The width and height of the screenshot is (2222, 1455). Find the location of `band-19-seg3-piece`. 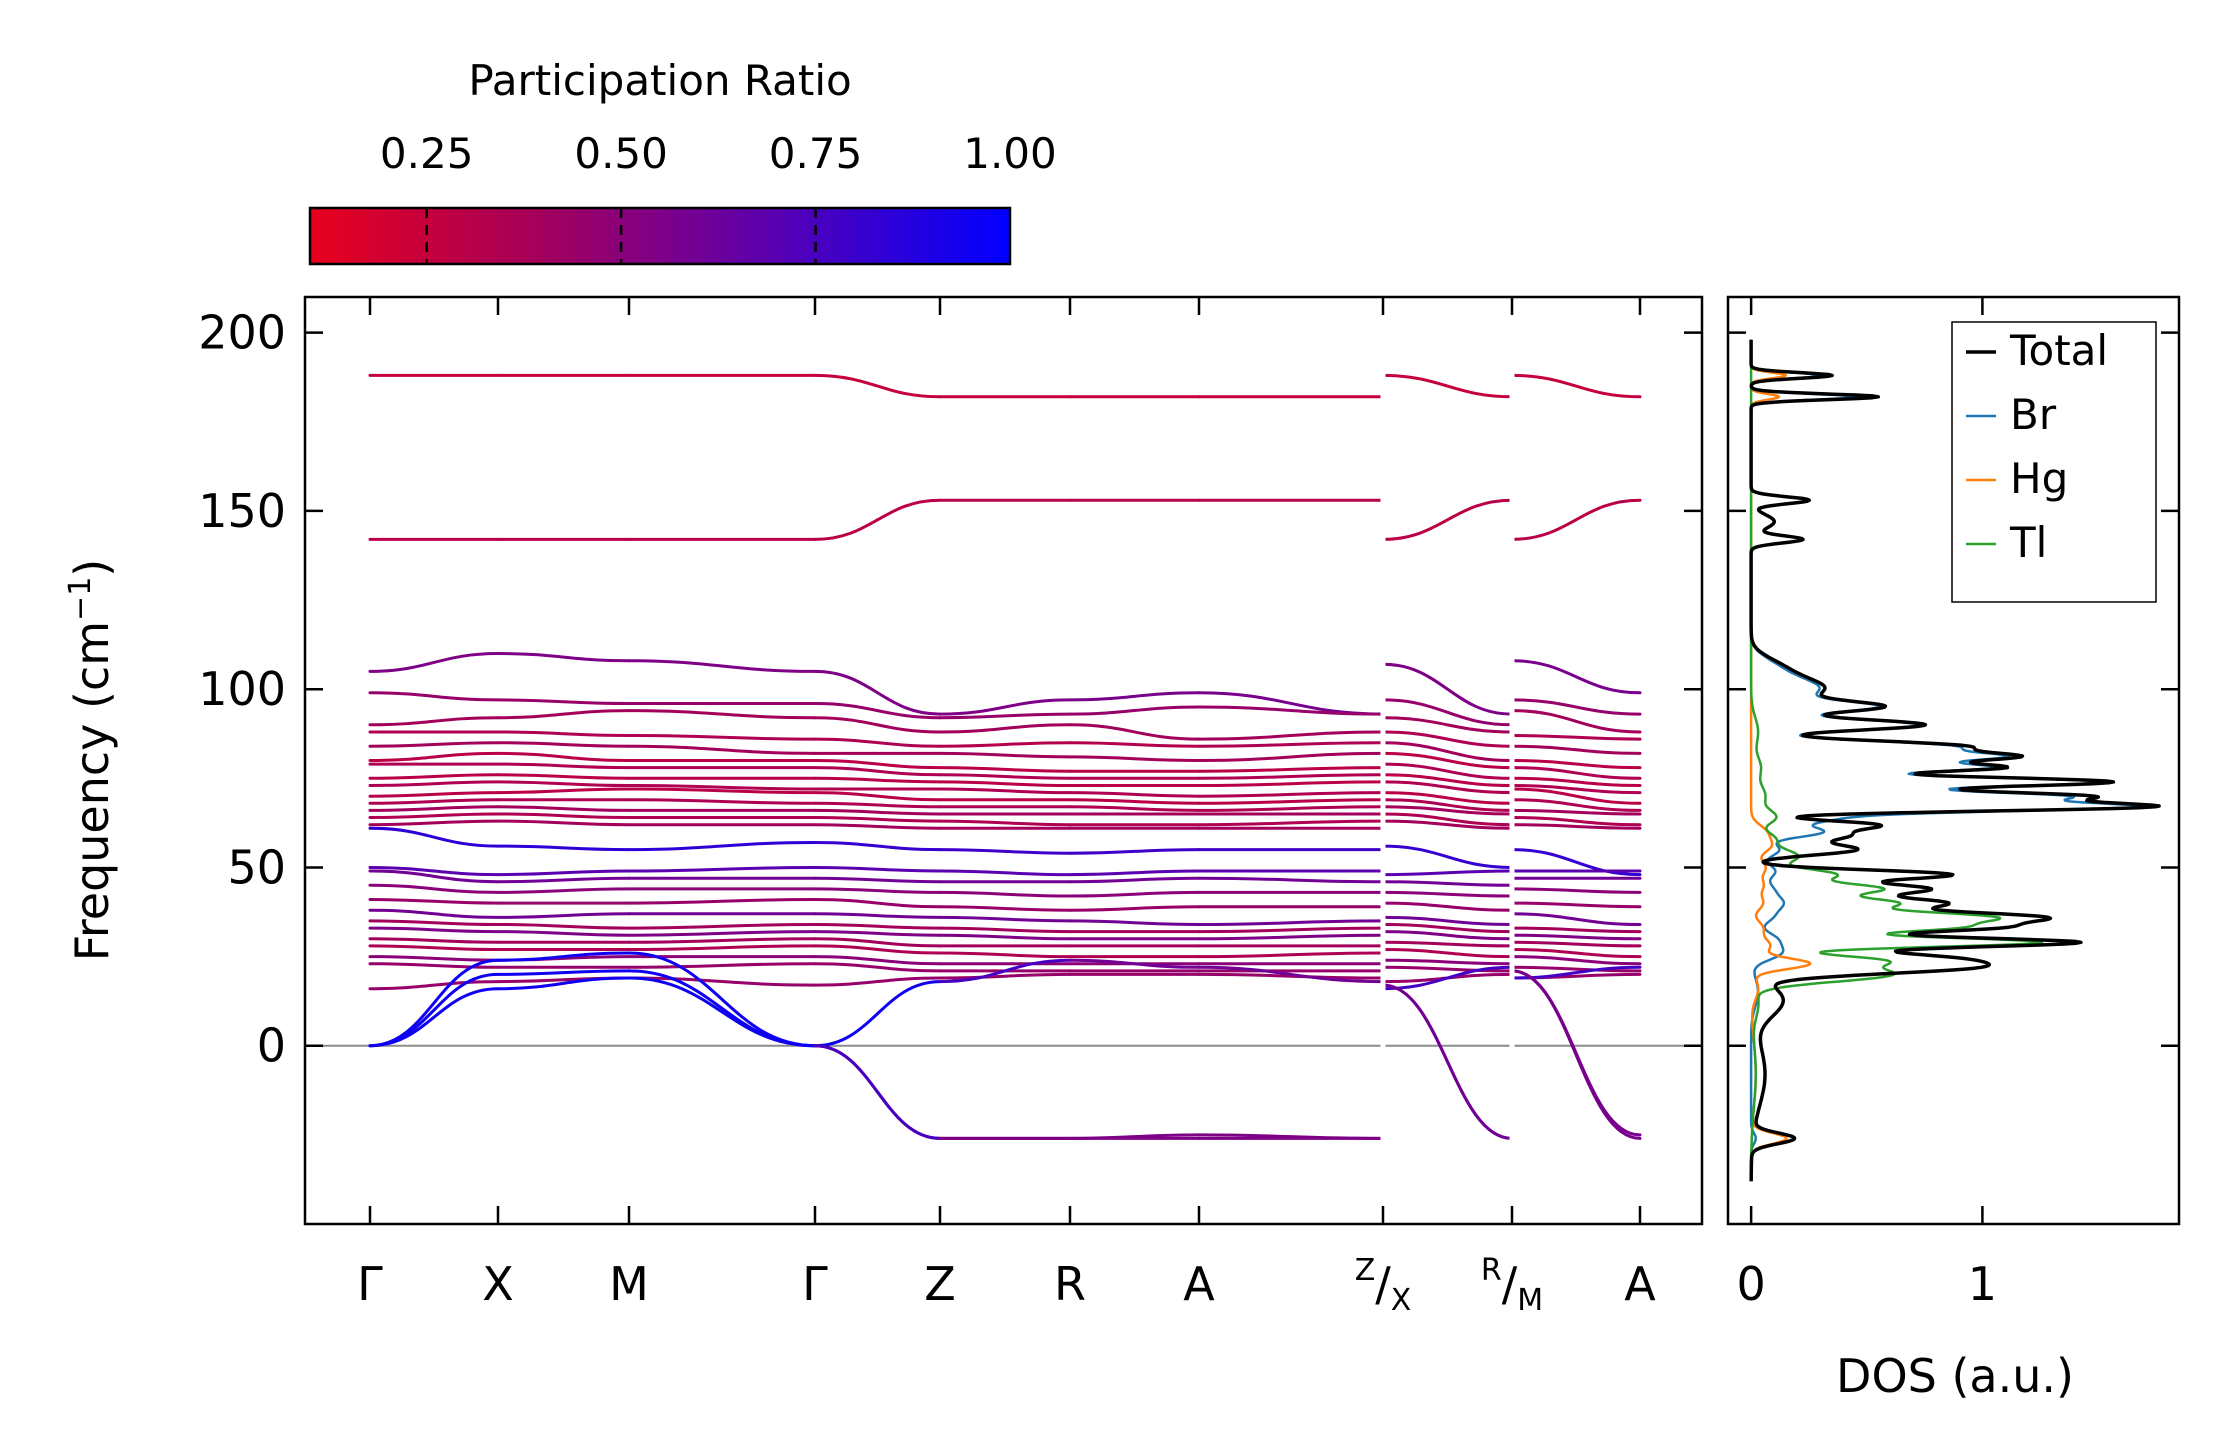

band-19-seg3-piece is located at coordinates (1576, 890).